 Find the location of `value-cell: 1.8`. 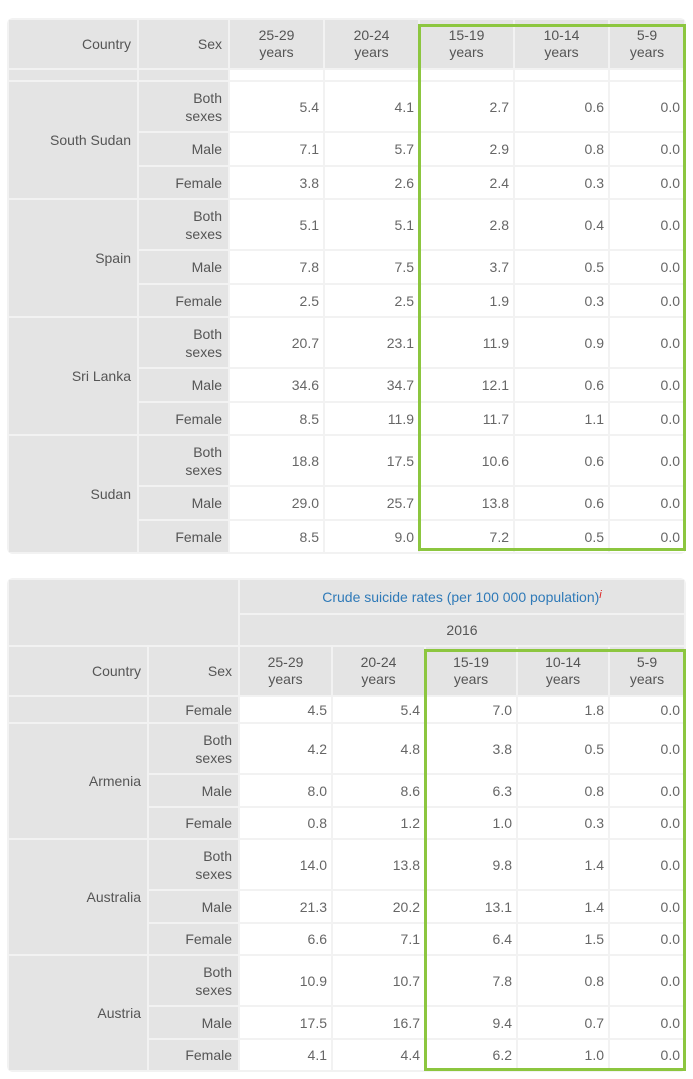

value-cell: 1.8 is located at coordinates (563, 709).